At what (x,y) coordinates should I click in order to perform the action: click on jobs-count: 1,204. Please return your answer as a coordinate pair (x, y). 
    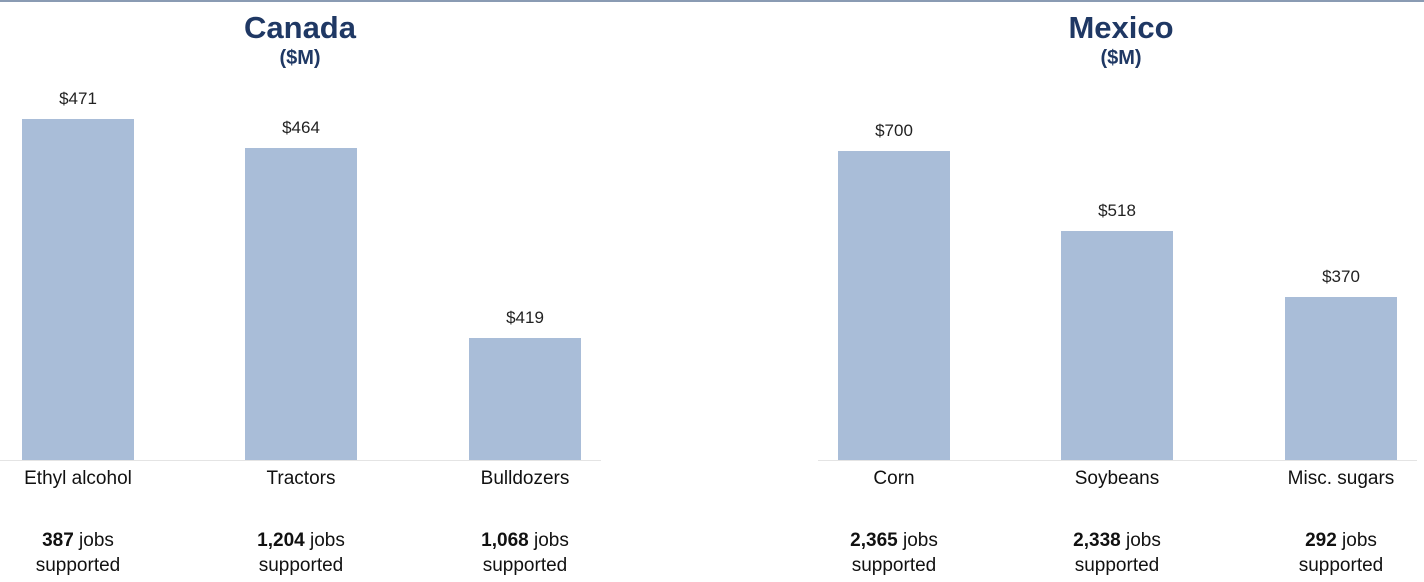
    Looking at the image, I should click on (281, 540).